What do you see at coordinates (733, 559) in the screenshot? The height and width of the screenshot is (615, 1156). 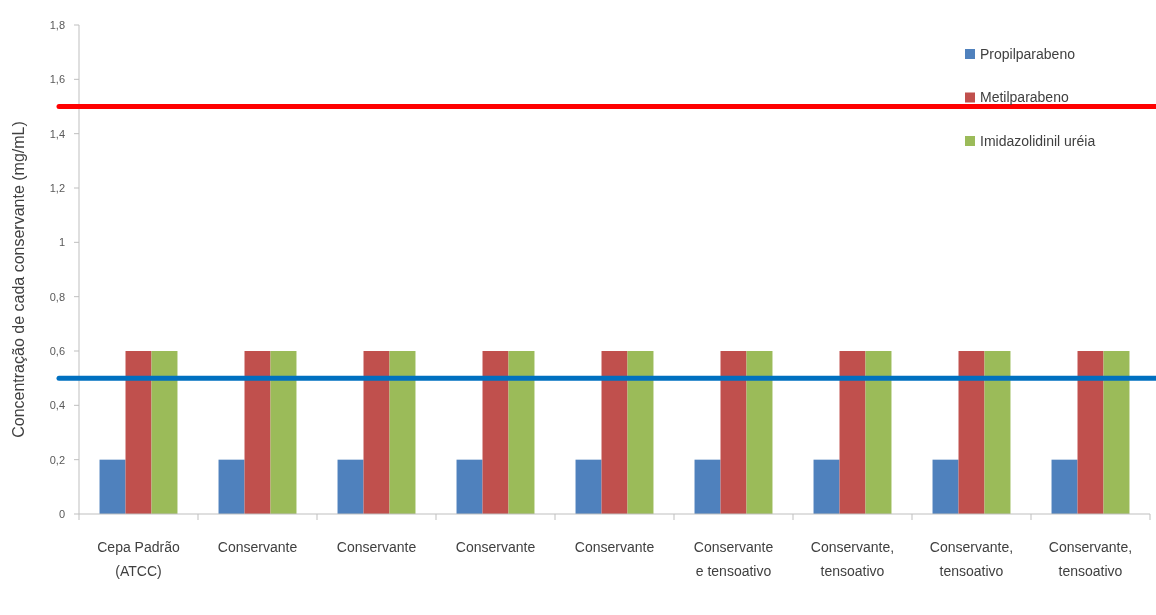 I see `x-tick-label: Conservante e tensoativo` at bounding box center [733, 559].